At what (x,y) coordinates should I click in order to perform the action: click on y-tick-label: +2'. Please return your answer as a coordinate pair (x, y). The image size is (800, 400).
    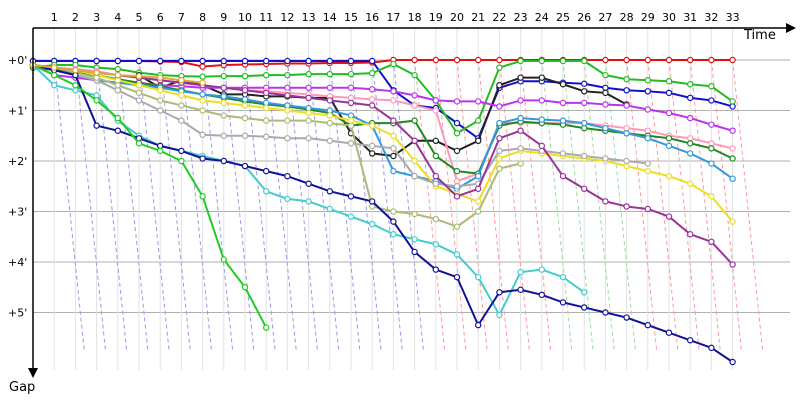
    Looking at the image, I should click on (17, 161).